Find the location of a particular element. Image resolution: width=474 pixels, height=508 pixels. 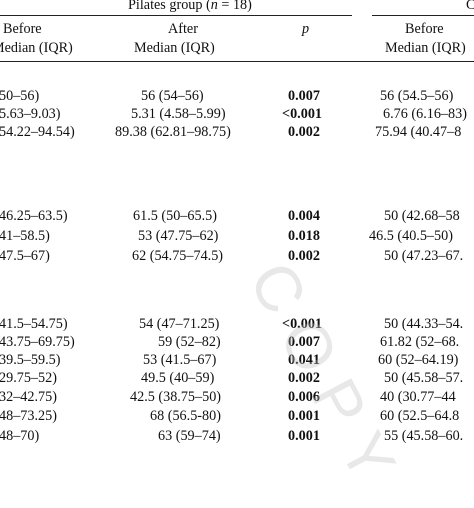

group-n: n is located at coordinates (214, 6).